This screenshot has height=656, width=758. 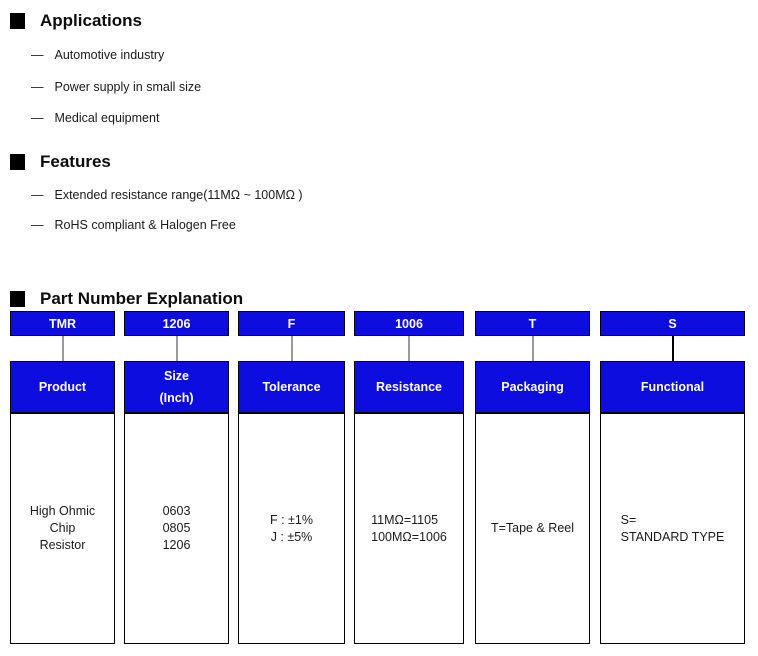 I want to click on features-title: Features, so click(x=75, y=161).